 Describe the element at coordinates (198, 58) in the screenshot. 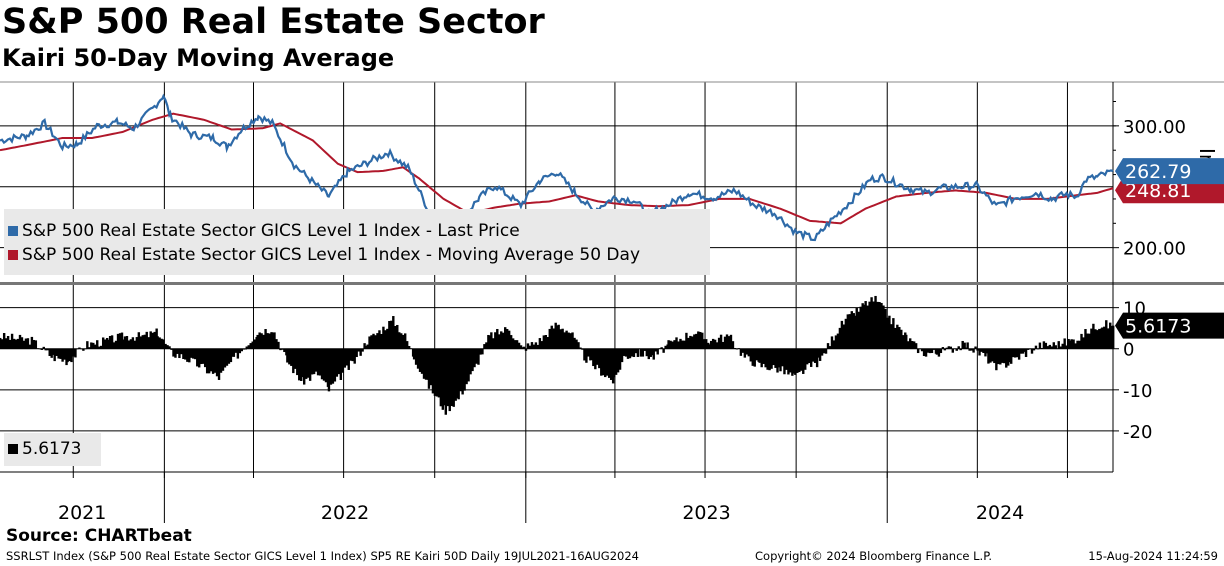

I see `chart-subtitle: Kairi 50-Day Moving Average` at that location.